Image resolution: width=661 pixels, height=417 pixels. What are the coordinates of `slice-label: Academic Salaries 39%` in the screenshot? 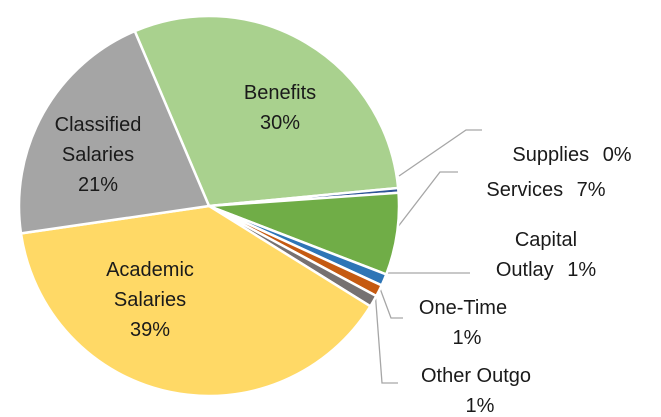 It's located at (150, 300).